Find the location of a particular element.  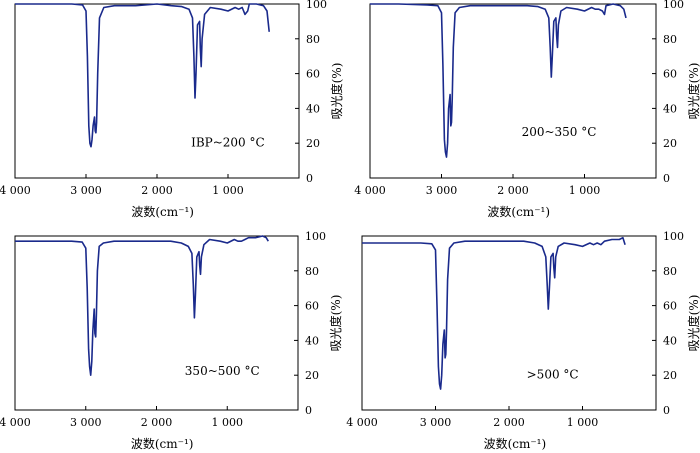

temperature-range-label: 350~500 °C is located at coordinates (222, 371).